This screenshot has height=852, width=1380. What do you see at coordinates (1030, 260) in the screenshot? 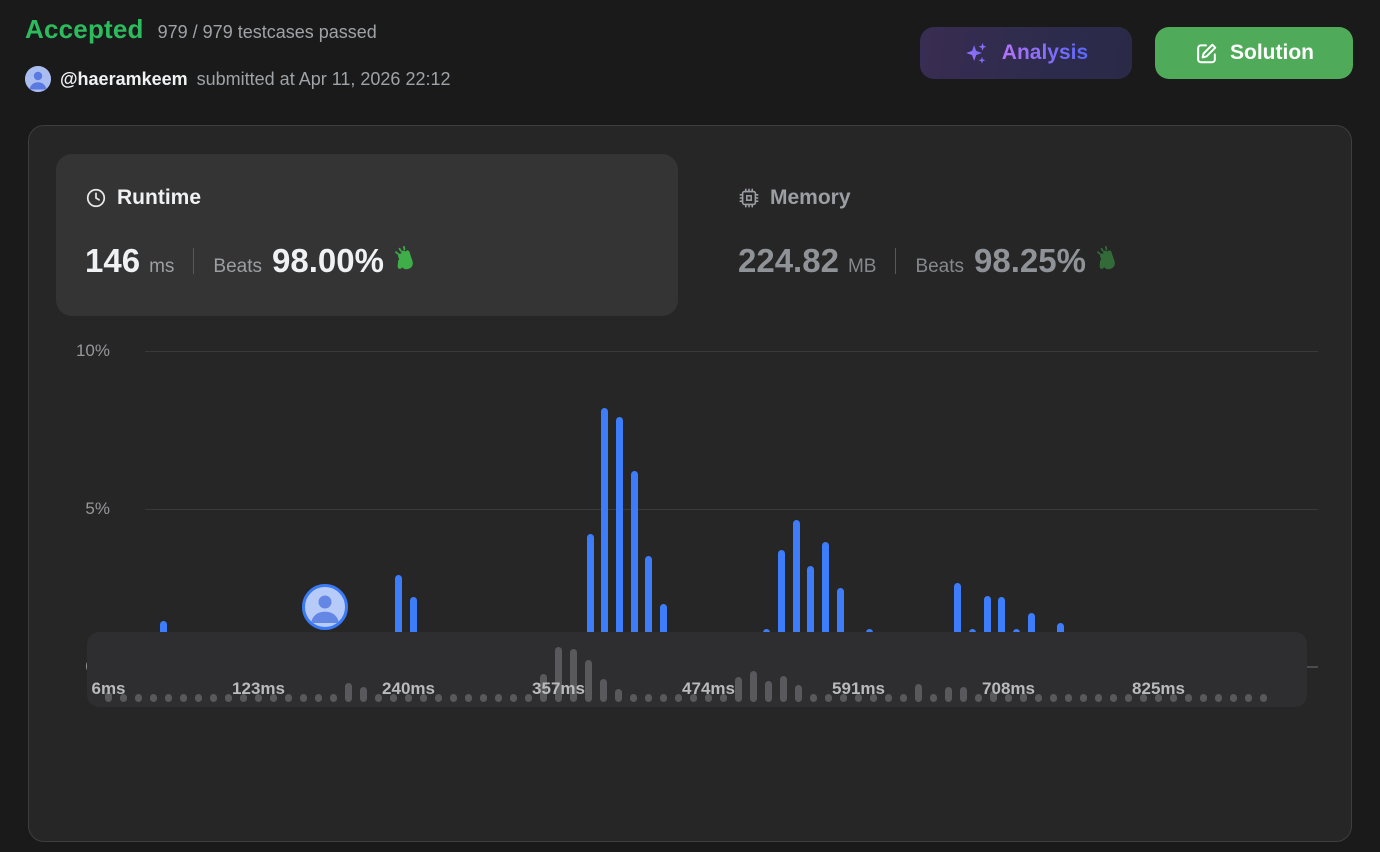
I see `memory-beats-value: 98.25%` at bounding box center [1030, 260].